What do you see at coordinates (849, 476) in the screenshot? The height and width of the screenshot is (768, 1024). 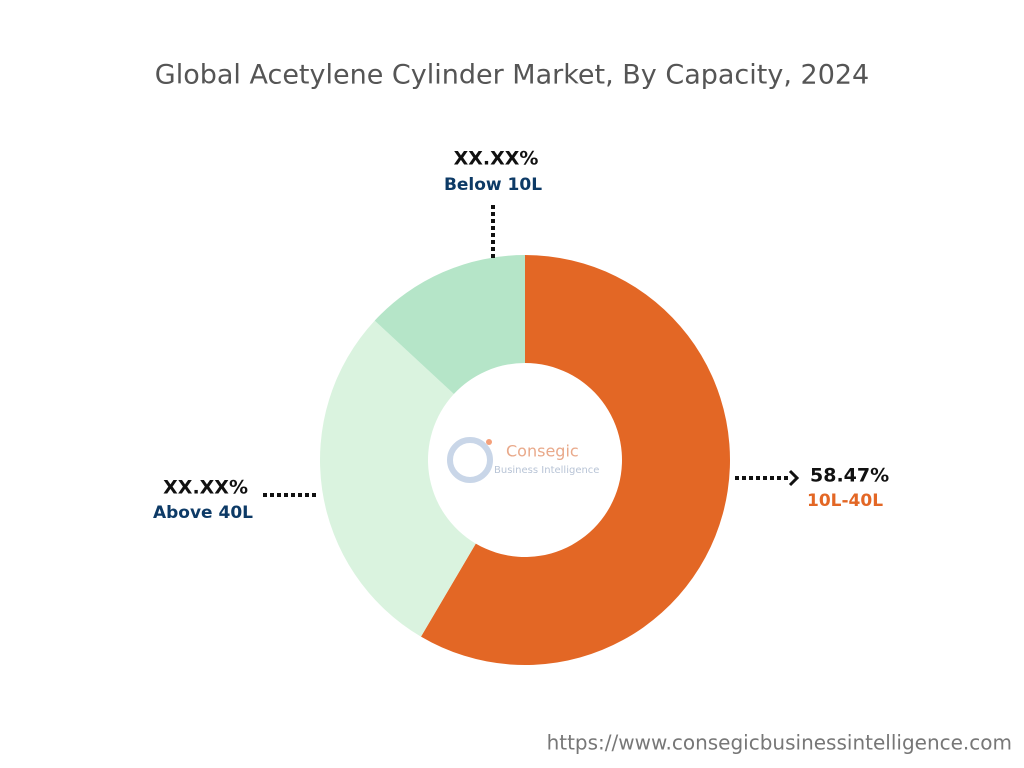 I see `value-label: 58.47%` at bounding box center [849, 476].